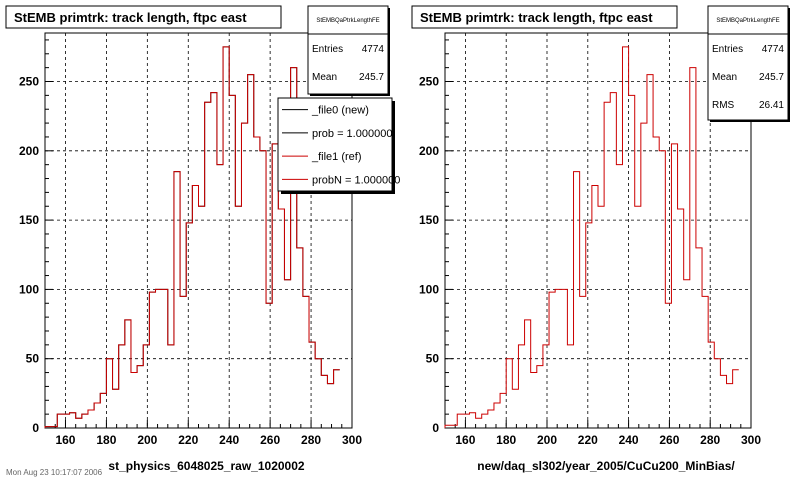 This screenshot has height=485, width=800. Describe the element at coordinates (723, 105) in the screenshot. I see `stats-label-rms: RMS` at that location.